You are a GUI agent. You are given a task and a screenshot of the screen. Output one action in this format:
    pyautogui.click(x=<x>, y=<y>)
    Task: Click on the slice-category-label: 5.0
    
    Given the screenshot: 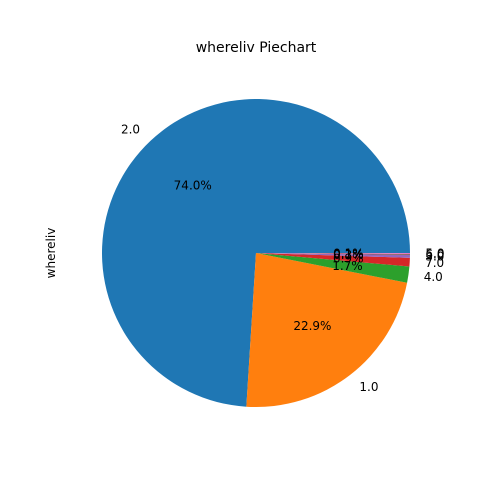 What is the action you would take?
    pyautogui.click(x=434, y=254)
    